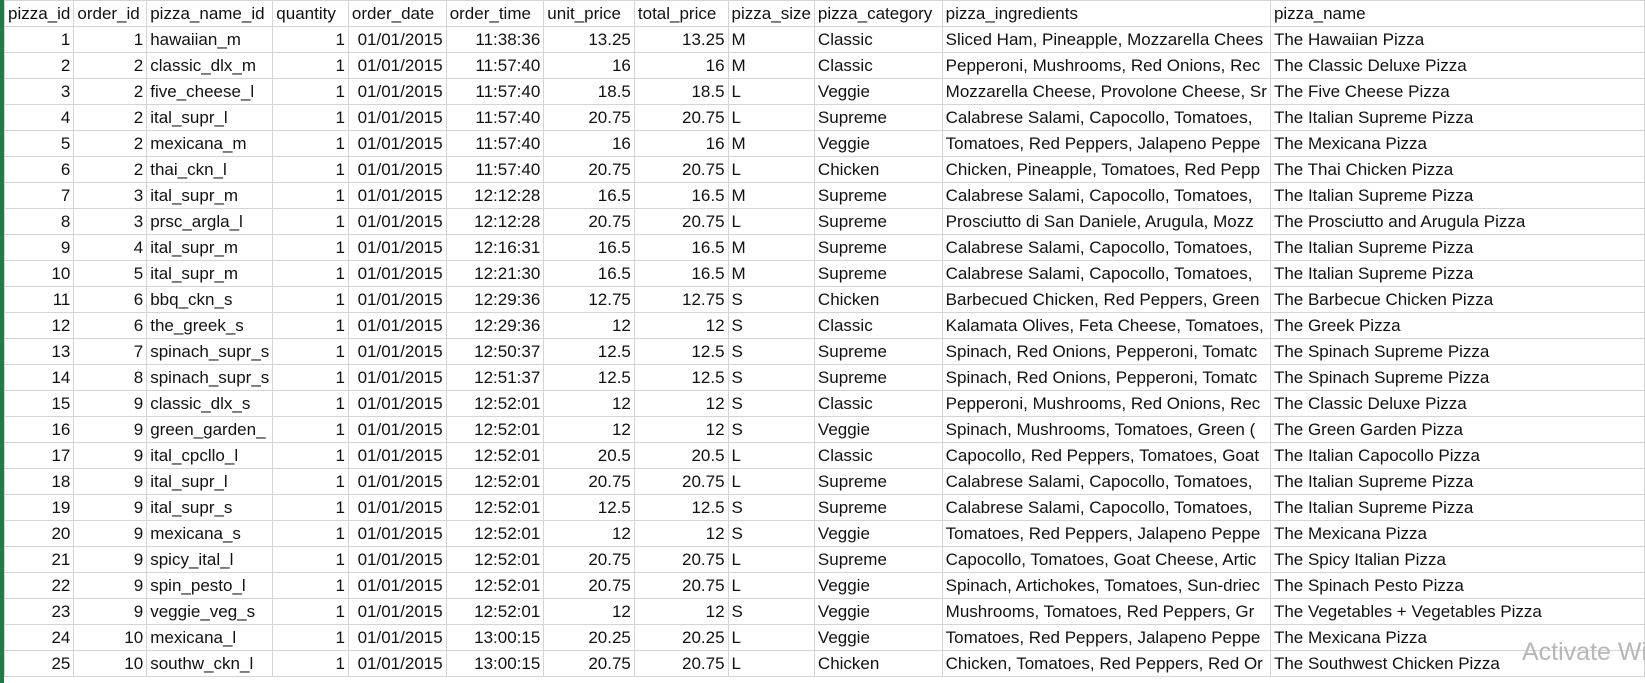 The height and width of the screenshot is (683, 1645). I want to click on cell-order-id: 9, so click(110, 403).